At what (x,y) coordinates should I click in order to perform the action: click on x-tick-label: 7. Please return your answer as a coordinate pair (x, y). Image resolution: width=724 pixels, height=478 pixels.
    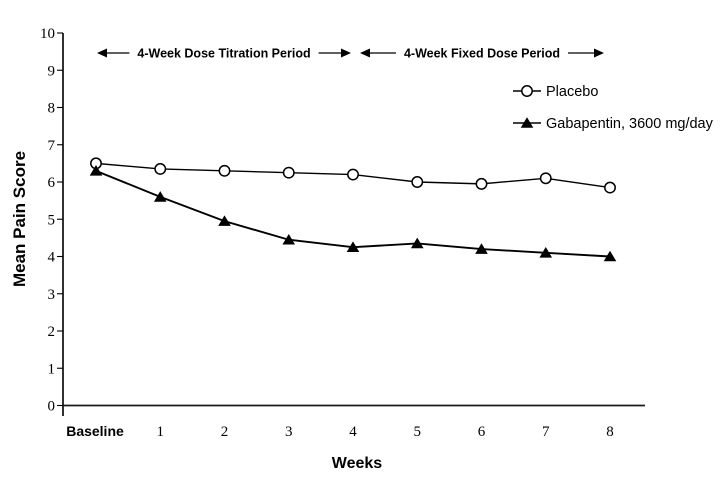
    Looking at the image, I should click on (546, 432).